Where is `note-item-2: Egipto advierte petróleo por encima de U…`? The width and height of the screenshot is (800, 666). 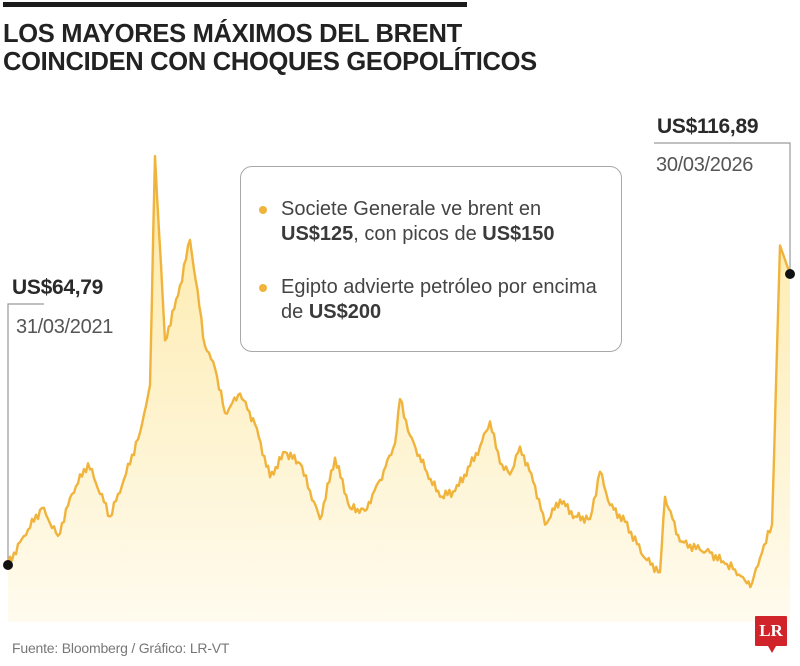 note-item-2: Egipto advierte petróleo por encima de U… is located at coordinates (435, 300).